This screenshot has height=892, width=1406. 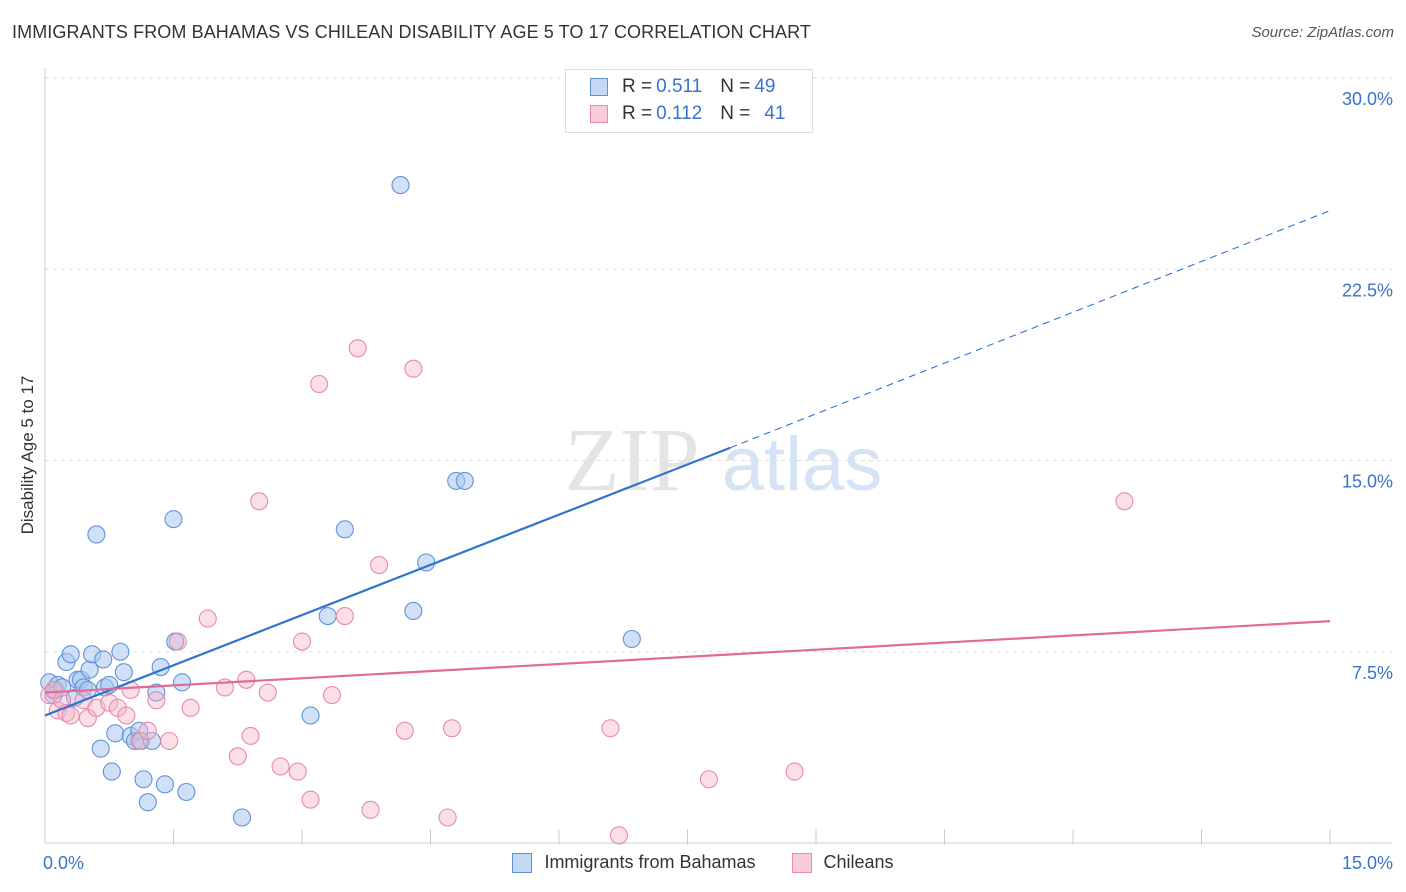 What do you see at coordinates (1367, 863) in the screenshot?
I see `x-tick-label: 15.0%` at bounding box center [1367, 863].